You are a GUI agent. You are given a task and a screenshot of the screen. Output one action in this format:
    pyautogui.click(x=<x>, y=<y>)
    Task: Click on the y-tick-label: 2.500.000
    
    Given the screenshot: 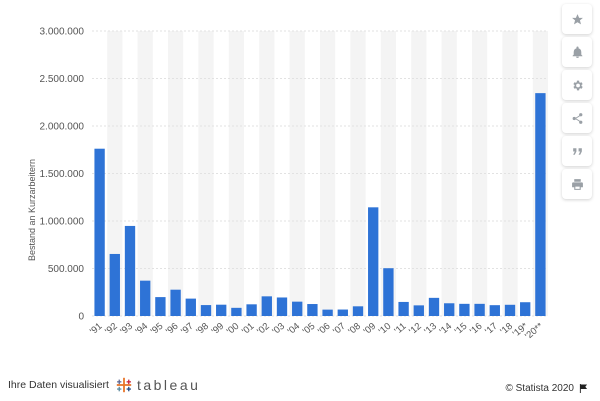 What is the action you would take?
    pyautogui.click(x=62, y=79)
    